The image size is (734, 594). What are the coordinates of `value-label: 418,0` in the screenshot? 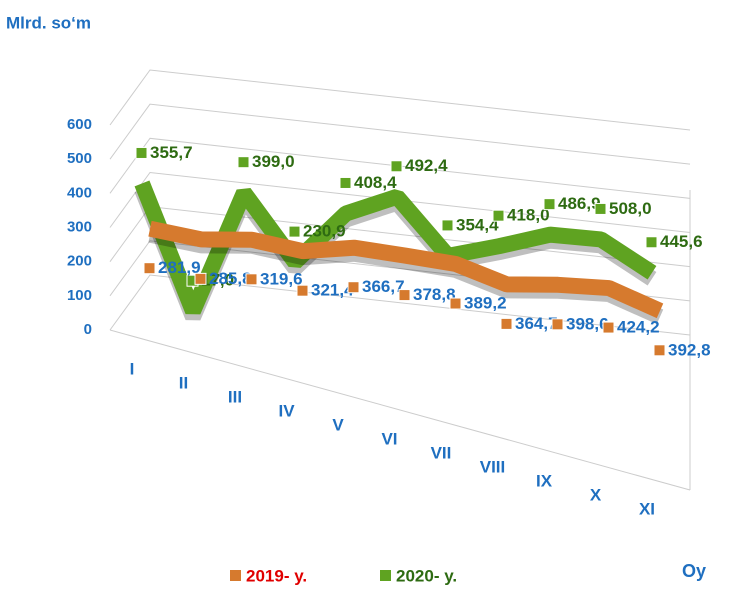 It's located at (528, 215).